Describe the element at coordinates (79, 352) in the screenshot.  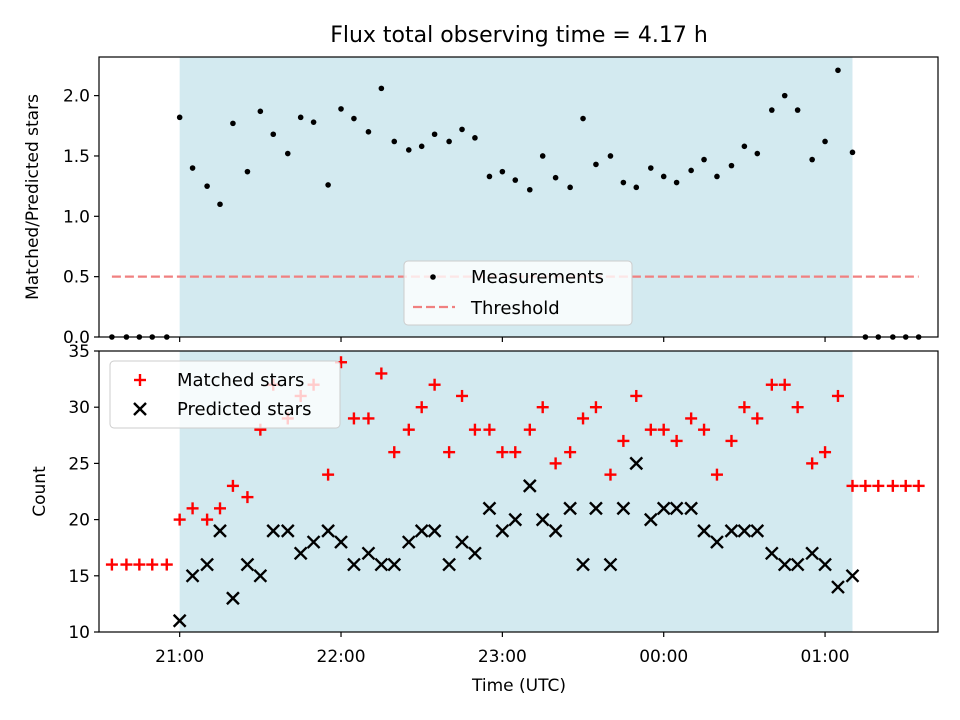
I see `bottom-ytick-label: 35` at that location.